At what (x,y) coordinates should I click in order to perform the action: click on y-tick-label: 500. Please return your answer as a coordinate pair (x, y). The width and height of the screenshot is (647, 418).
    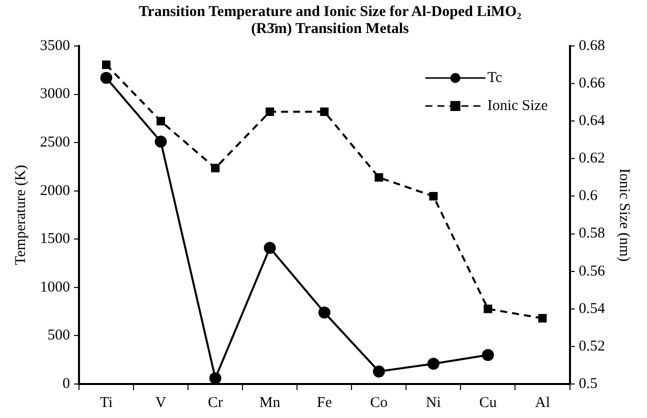
    Looking at the image, I should click on (59, 336).